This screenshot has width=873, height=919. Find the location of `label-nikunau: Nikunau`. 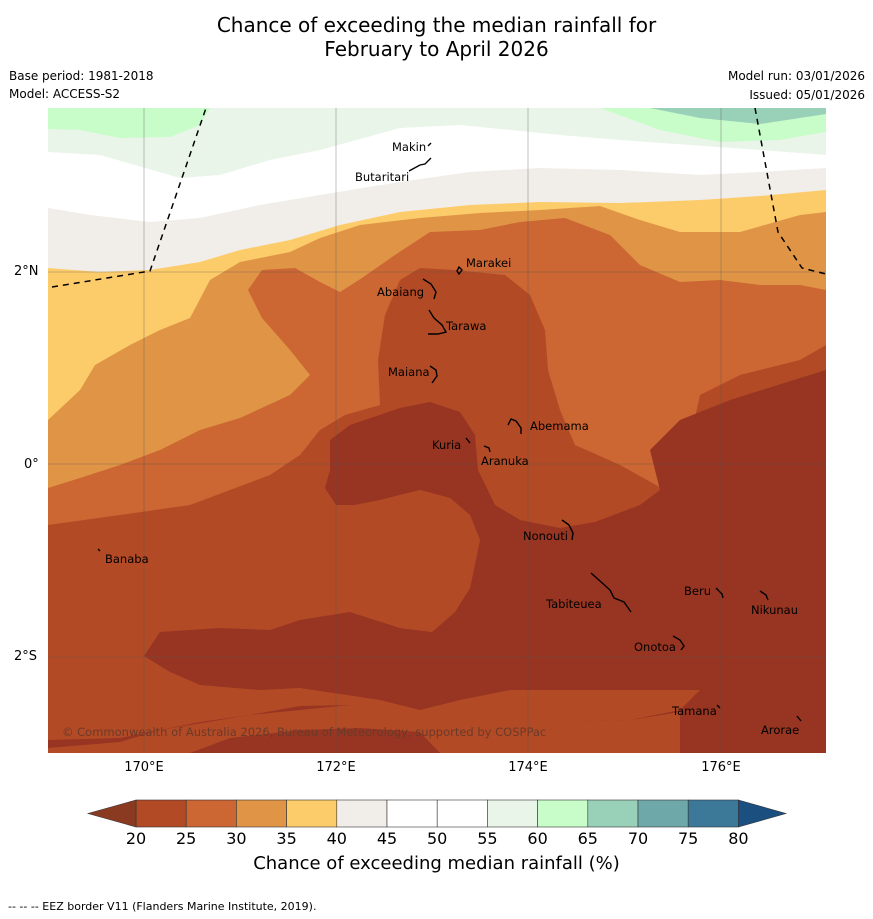

label-nikunau: Nikunau is located at coordinates (774, 610).